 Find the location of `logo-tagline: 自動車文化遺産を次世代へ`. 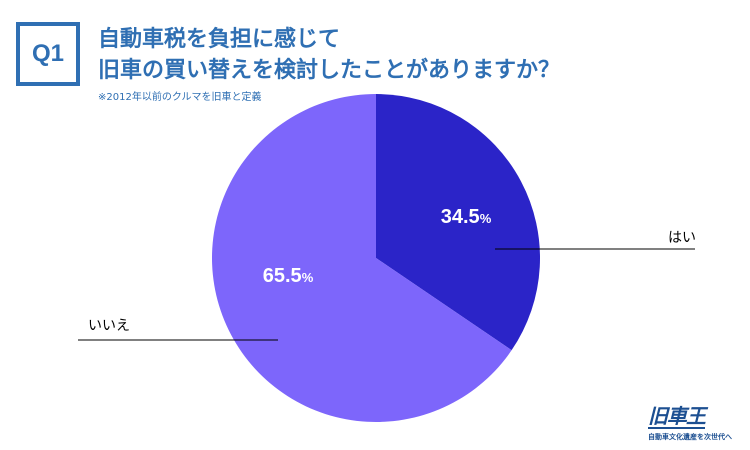

logo-tagline: 自動車文化遺産を次世代へ is located at coordinates (690, 437).